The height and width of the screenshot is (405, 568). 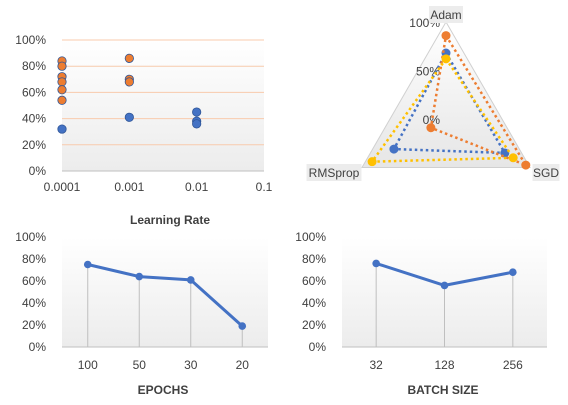 I want to click on batch-size-x-axis-title: BATCH SIZE, so click(x=442, y=390).